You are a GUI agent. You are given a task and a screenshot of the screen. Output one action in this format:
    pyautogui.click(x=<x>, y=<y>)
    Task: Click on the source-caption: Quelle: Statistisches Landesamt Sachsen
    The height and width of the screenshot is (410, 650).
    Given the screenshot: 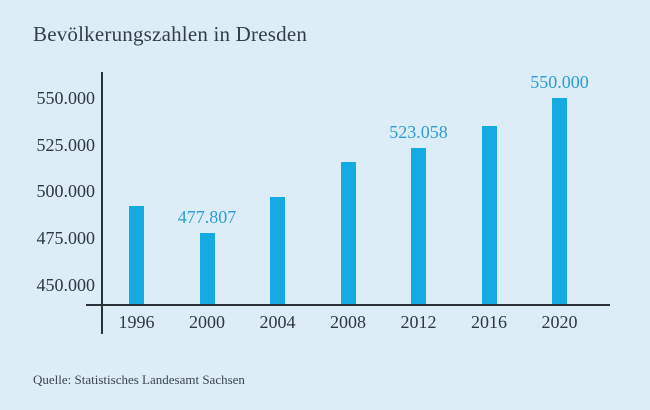 What is the action you would take?
    pyautogui.click(x=139, y=379)
    